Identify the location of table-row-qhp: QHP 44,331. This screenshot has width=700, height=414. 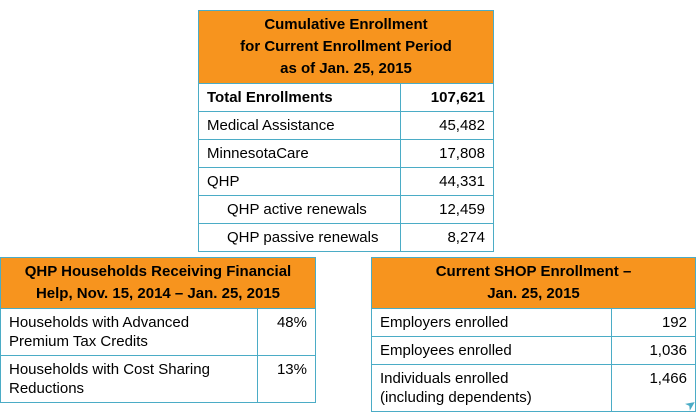
(346, 182).